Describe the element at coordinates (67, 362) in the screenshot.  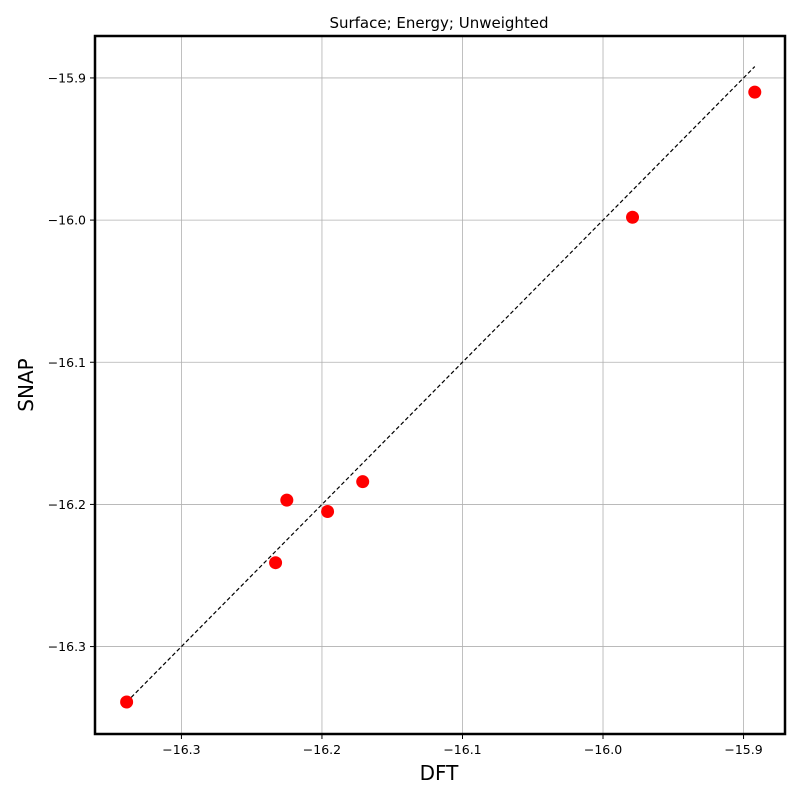
I see `y-tick-label: −16.1` at that location.